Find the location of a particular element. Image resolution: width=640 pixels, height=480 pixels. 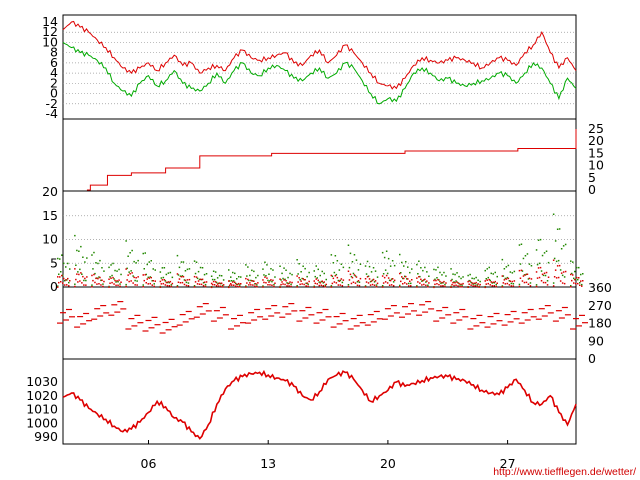

credit-link: http://www.tiefflegen.de/wetter/ is located at coordinates (564, 472).